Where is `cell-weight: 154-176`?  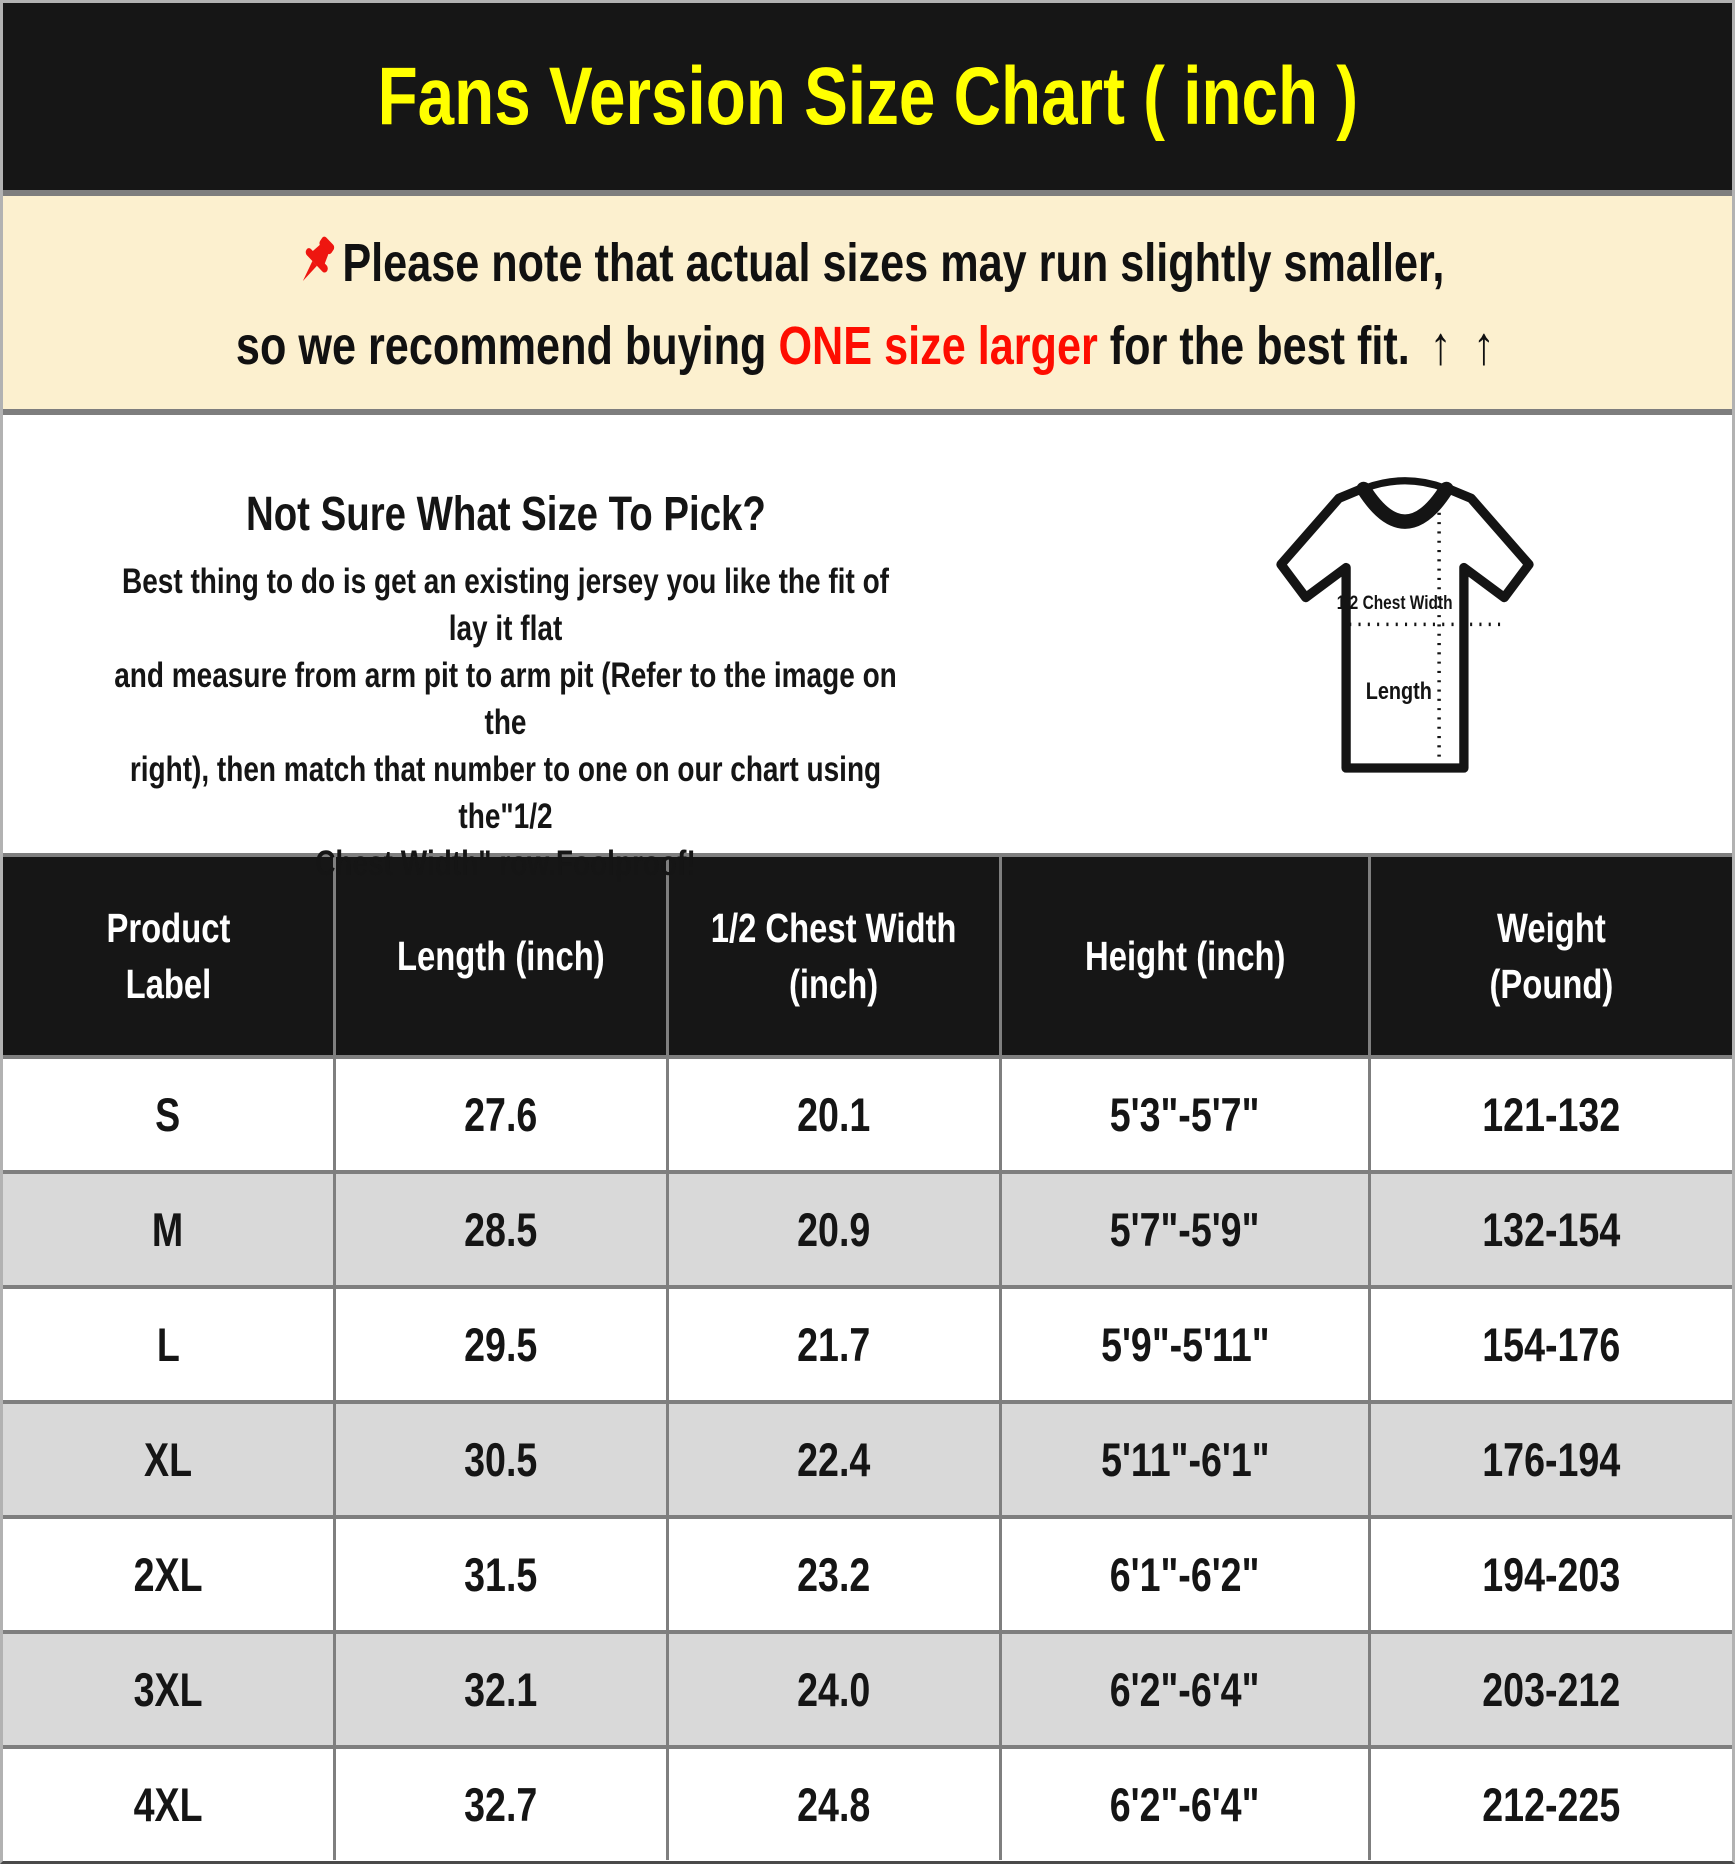 cell-weight: 154-176 is located at coordinates (1551, 1344).